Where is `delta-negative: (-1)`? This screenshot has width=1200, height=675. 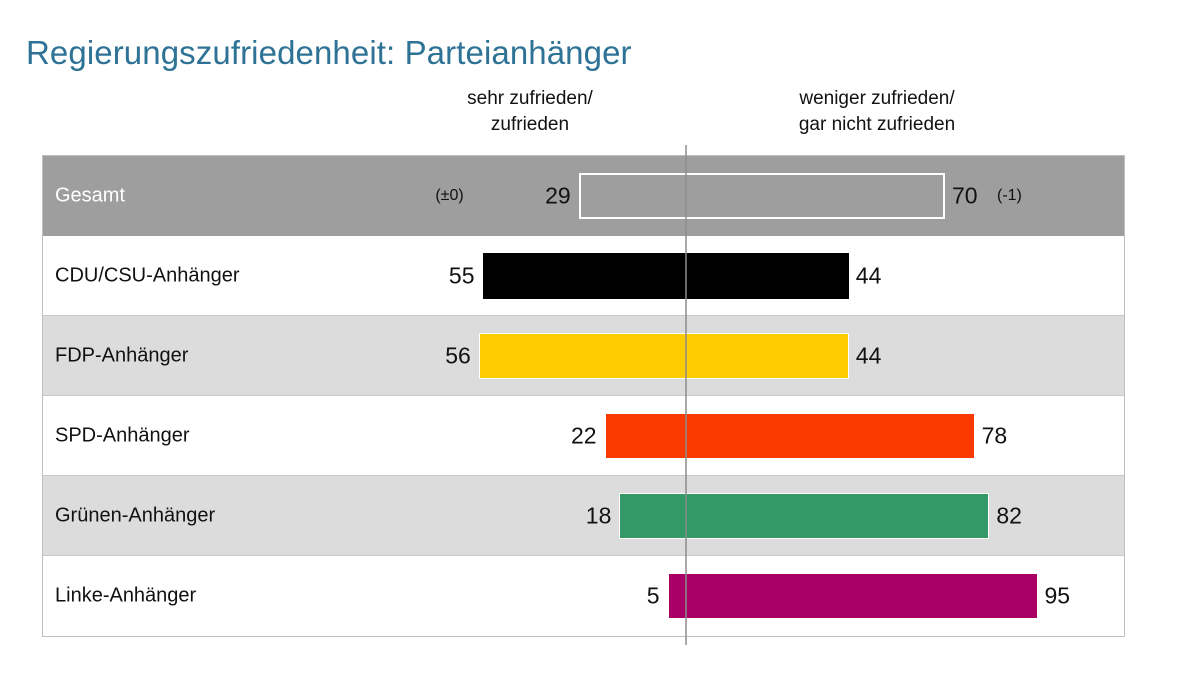
delta-negative: (-1) is located at coordinates (1009, 195).